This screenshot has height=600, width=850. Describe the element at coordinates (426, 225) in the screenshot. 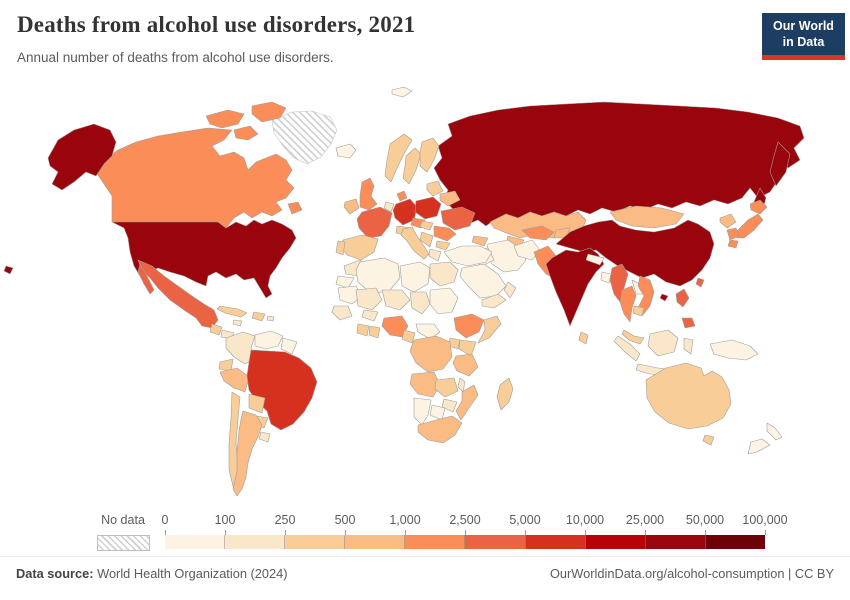

I see `country-hungary-slovakia` at that location.